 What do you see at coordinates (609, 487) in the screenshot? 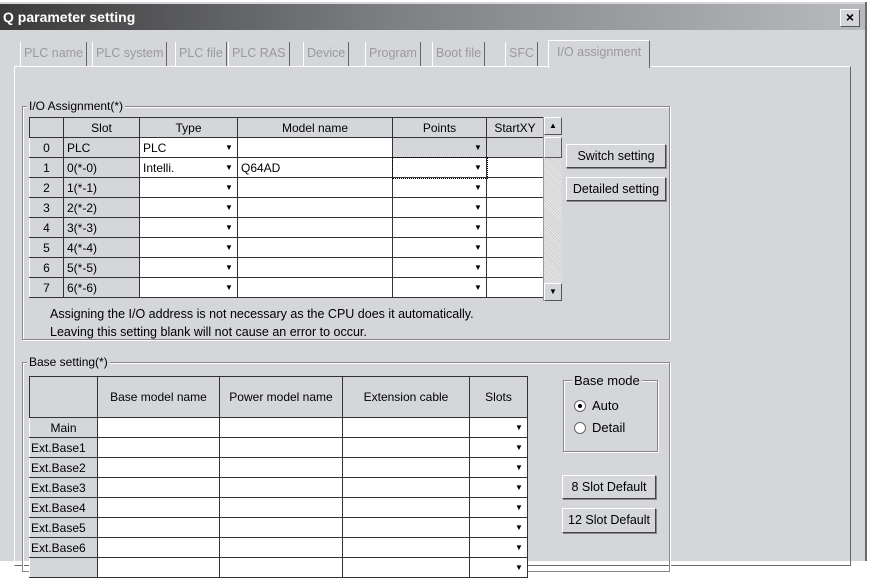
I see `8-slot-default-button: 8 Slot Default` at bounding box center [609, 487].